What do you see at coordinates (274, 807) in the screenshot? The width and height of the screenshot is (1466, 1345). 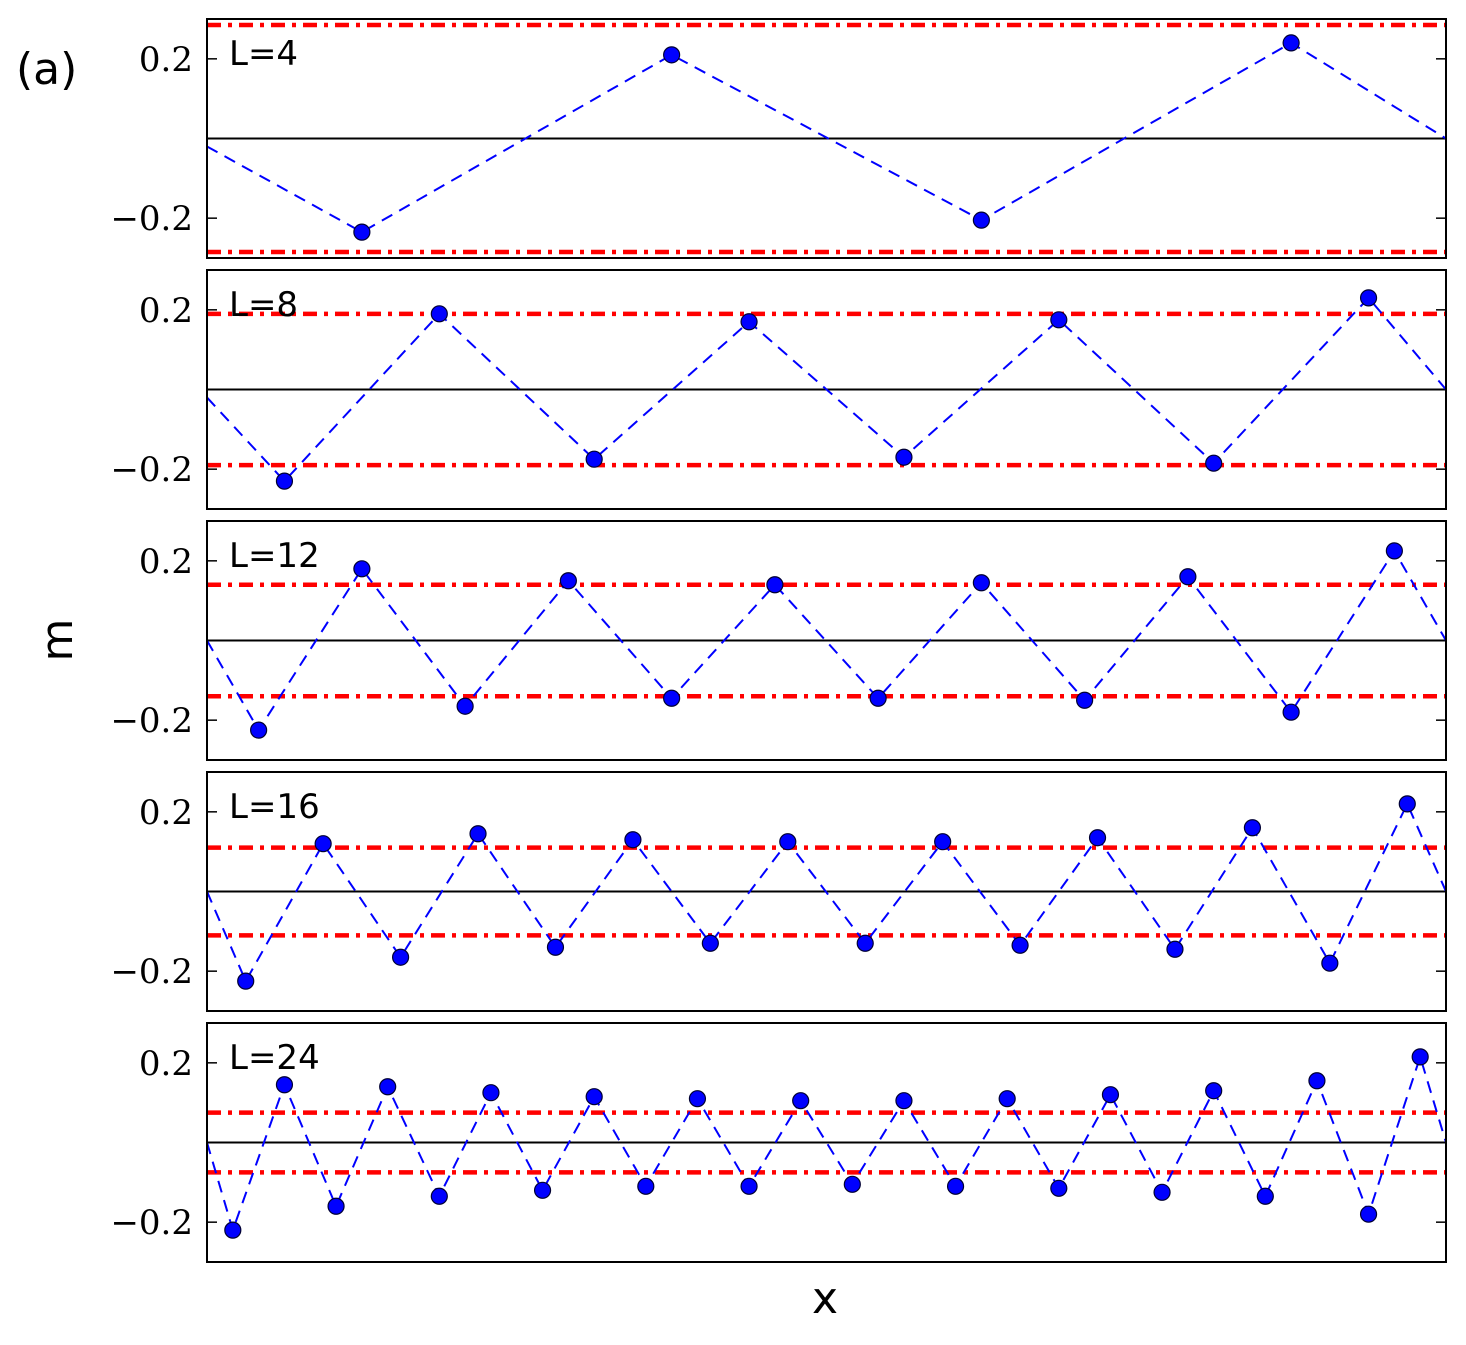 I see `panel-label: L=16` at bounding box center [274, 807].